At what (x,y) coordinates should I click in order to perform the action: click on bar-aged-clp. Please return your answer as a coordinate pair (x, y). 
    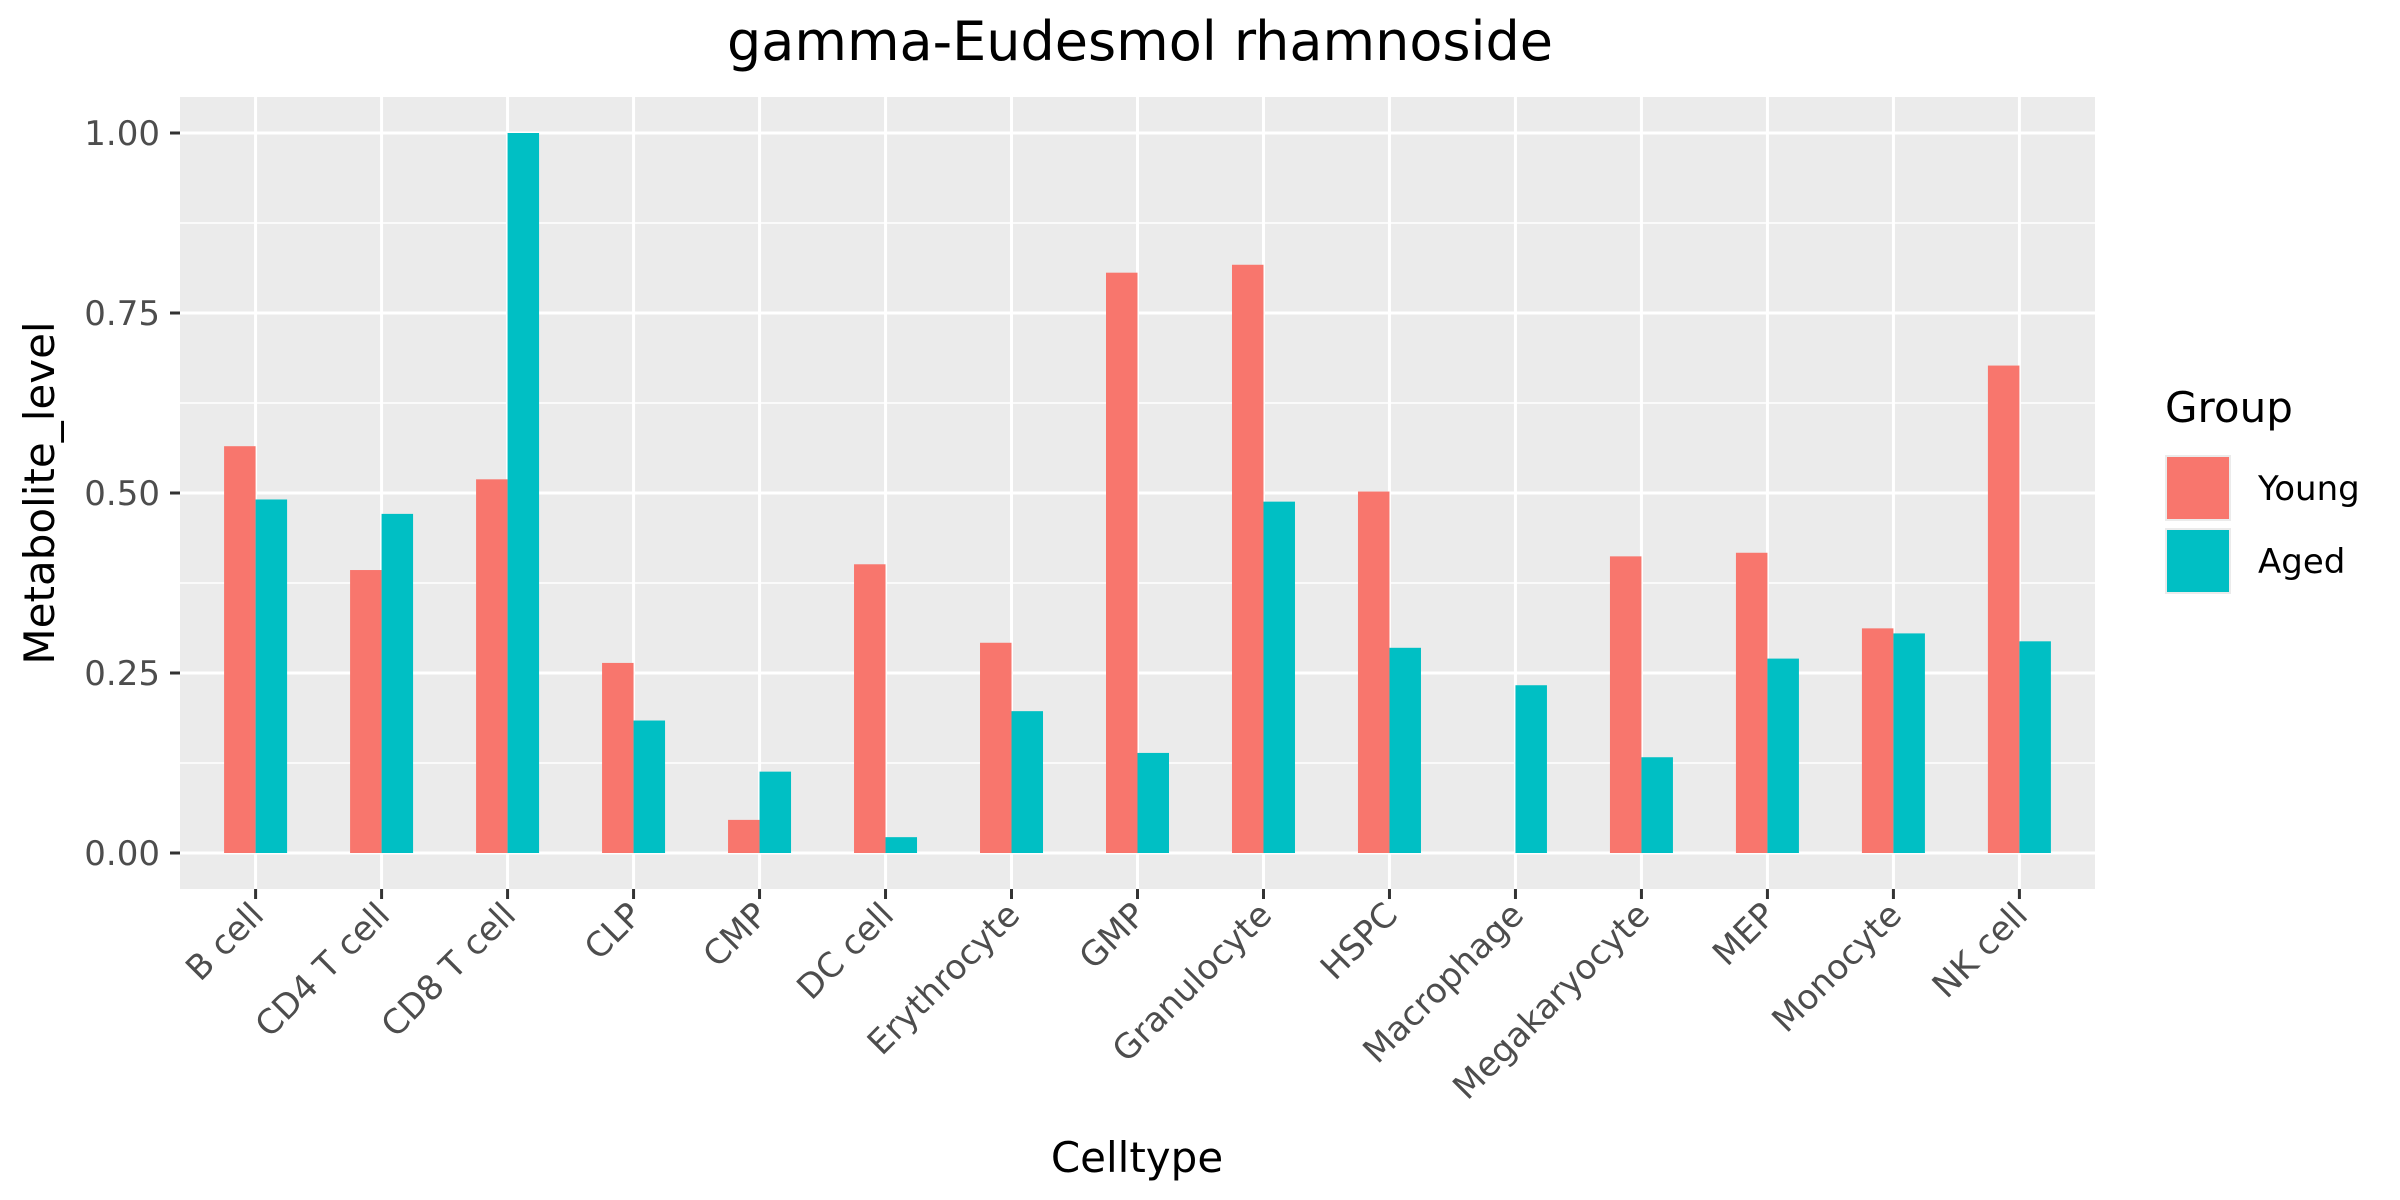
    Looking at the image, I should click on (649, 786).